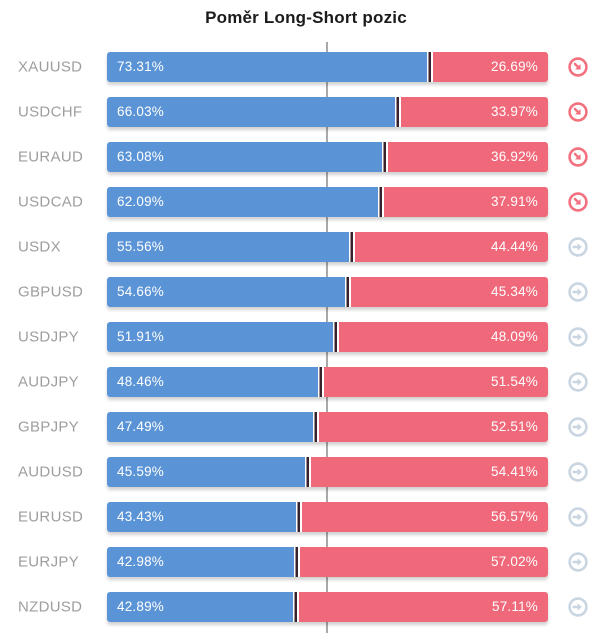 The image size is (612, 640). Describe the element at coordinates (202, 606) in the screenshot. I see `long-segment: 42.89%` at that location.